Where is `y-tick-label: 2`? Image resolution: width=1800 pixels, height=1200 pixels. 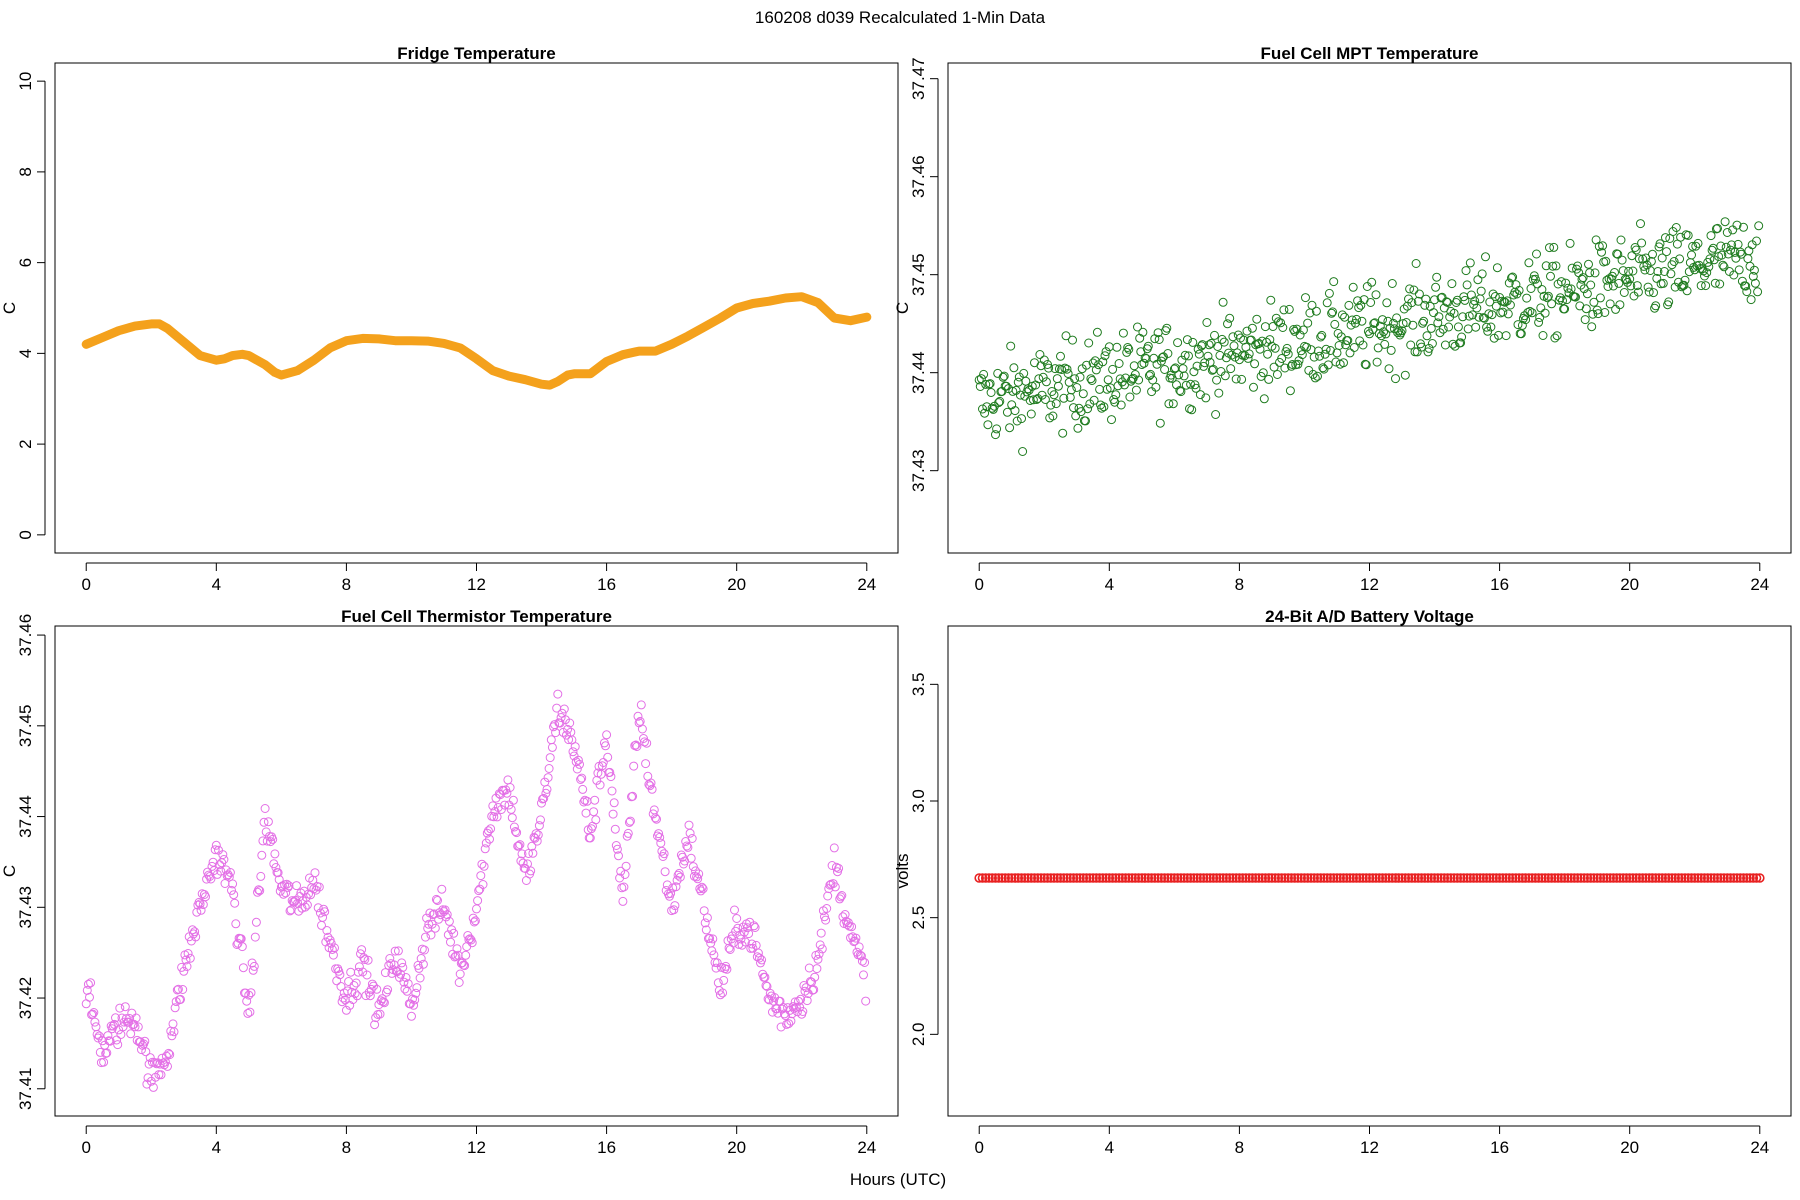
y-tick-label: 2 is located at coordinates (25, 443).